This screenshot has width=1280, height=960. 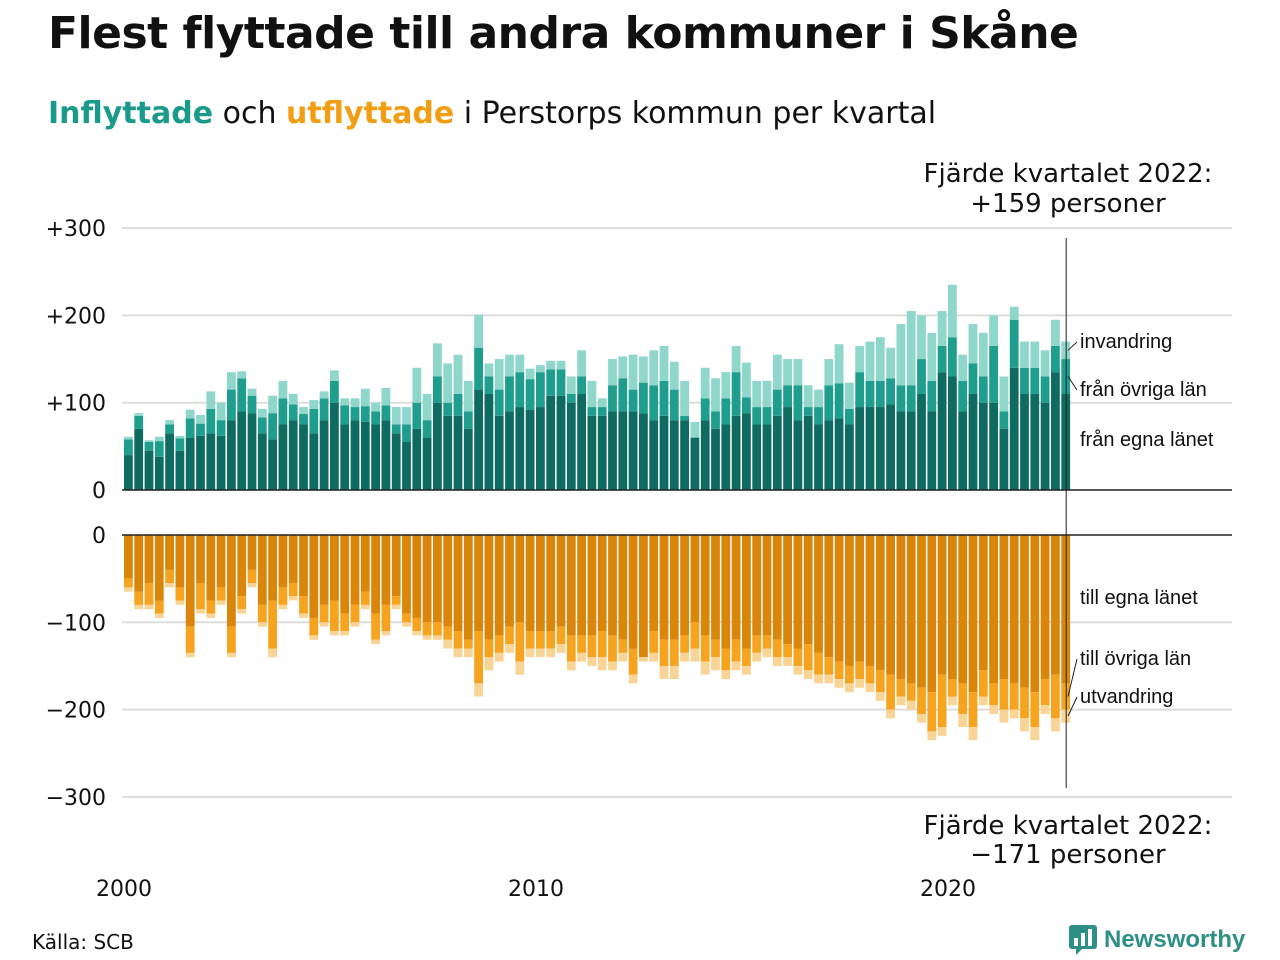 What do you see at coordinates (76, 404) in the screenshot?
I see `y-tick-label-top: +100` at bounding box center [76, 404].